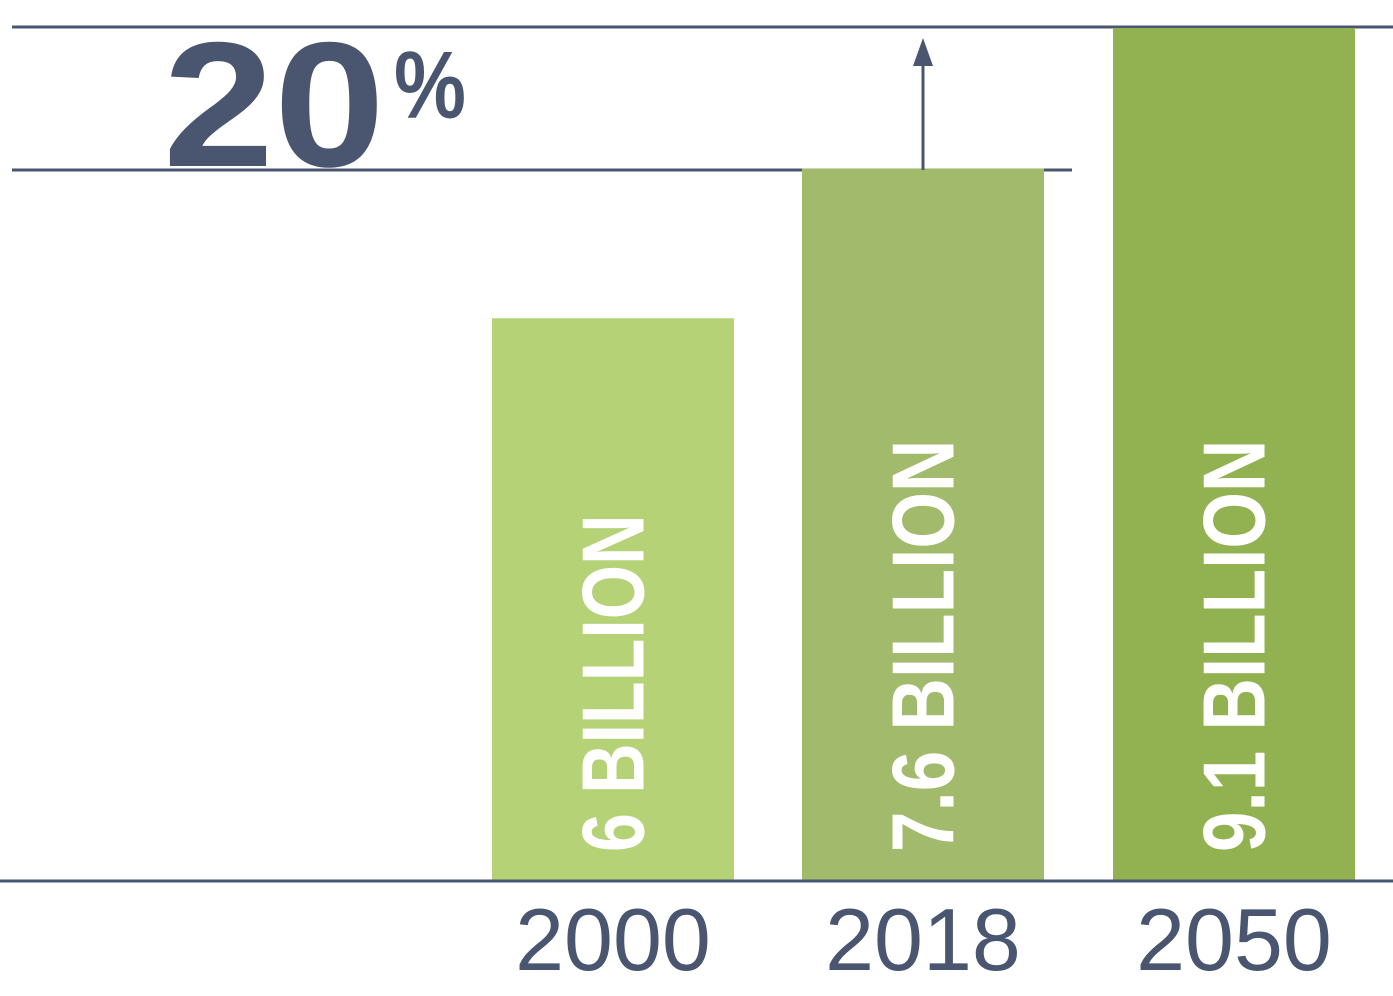  What do you see at coordinates (923, 646) in the screenshot?
I see `bar-value-label-2018: 7.6 BILLION` at bounding box center [923, 646].